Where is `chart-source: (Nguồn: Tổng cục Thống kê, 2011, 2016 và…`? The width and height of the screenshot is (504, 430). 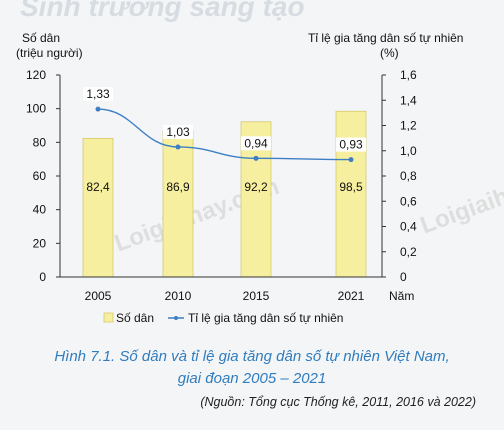 chart-source: (Nguồn: Tổng cục Thống kê, 2011, 2016 và… is located at coordinates (338, 402).